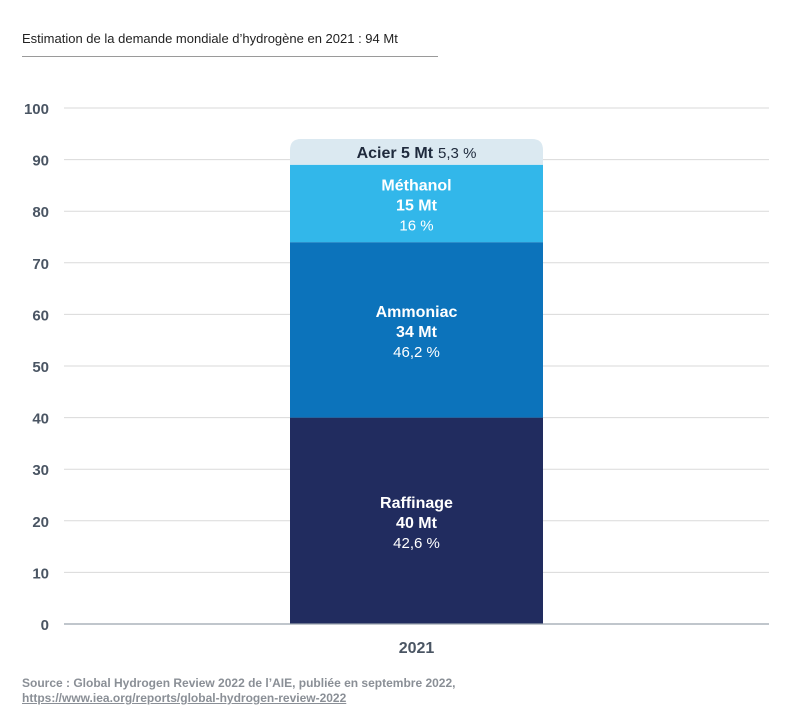 The width and height of the screenshot is (800, 713). Describe the element at coordinates (40, 161) in the screenshot. I see `y-tick-label: 90` at that location.